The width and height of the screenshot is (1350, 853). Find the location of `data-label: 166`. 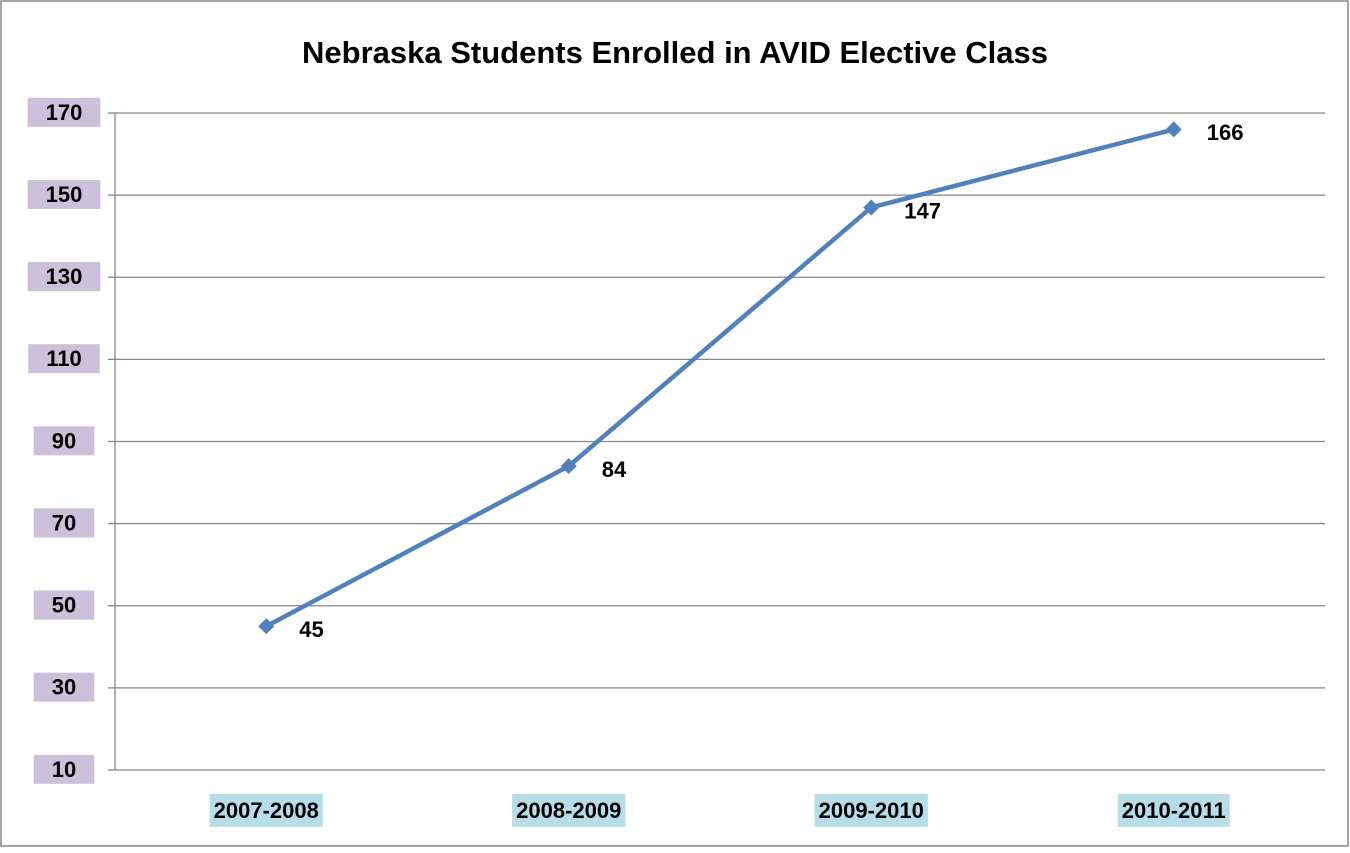

data-label: 166 is located at coordinates (1225, 132).